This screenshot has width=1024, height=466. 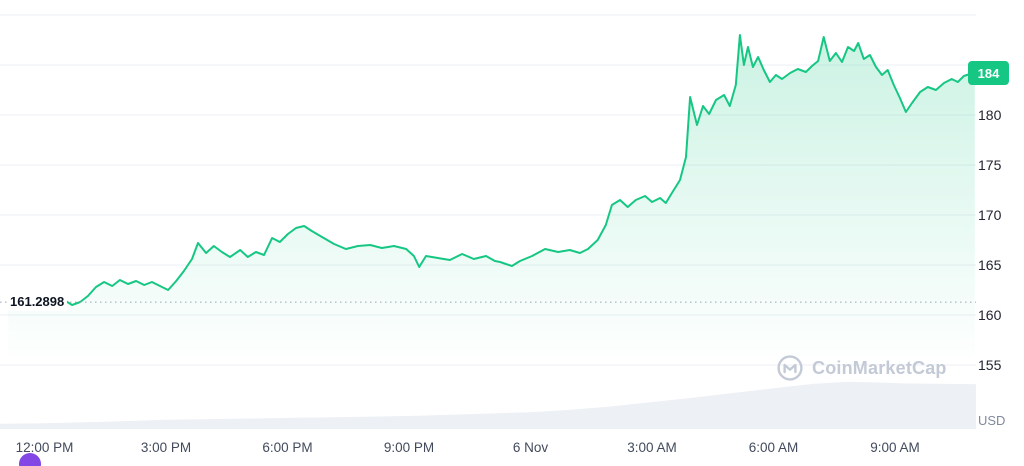 I want to click on x-axis-tick-label: 6:00 PM, so click(x=287, y=447).